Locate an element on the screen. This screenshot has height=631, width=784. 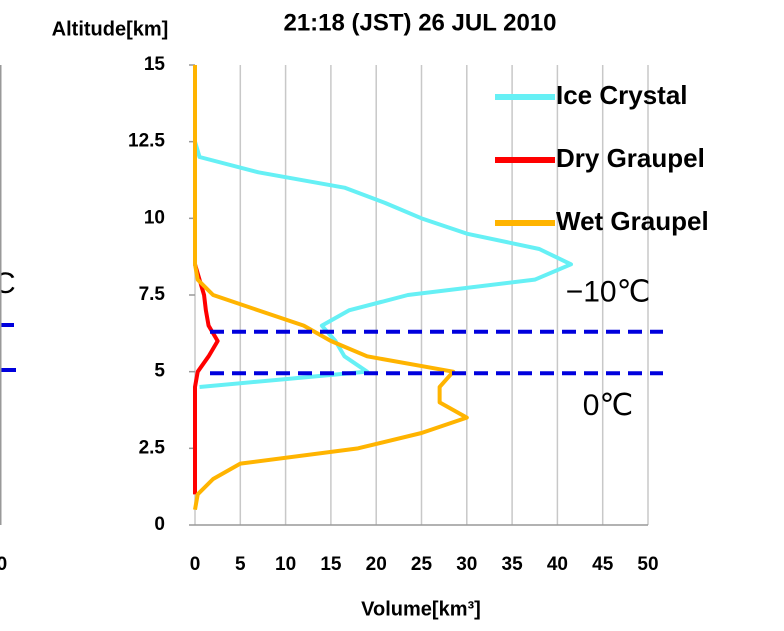
x-axis-label: Volume[km³] is located at coordinates (421, 609).